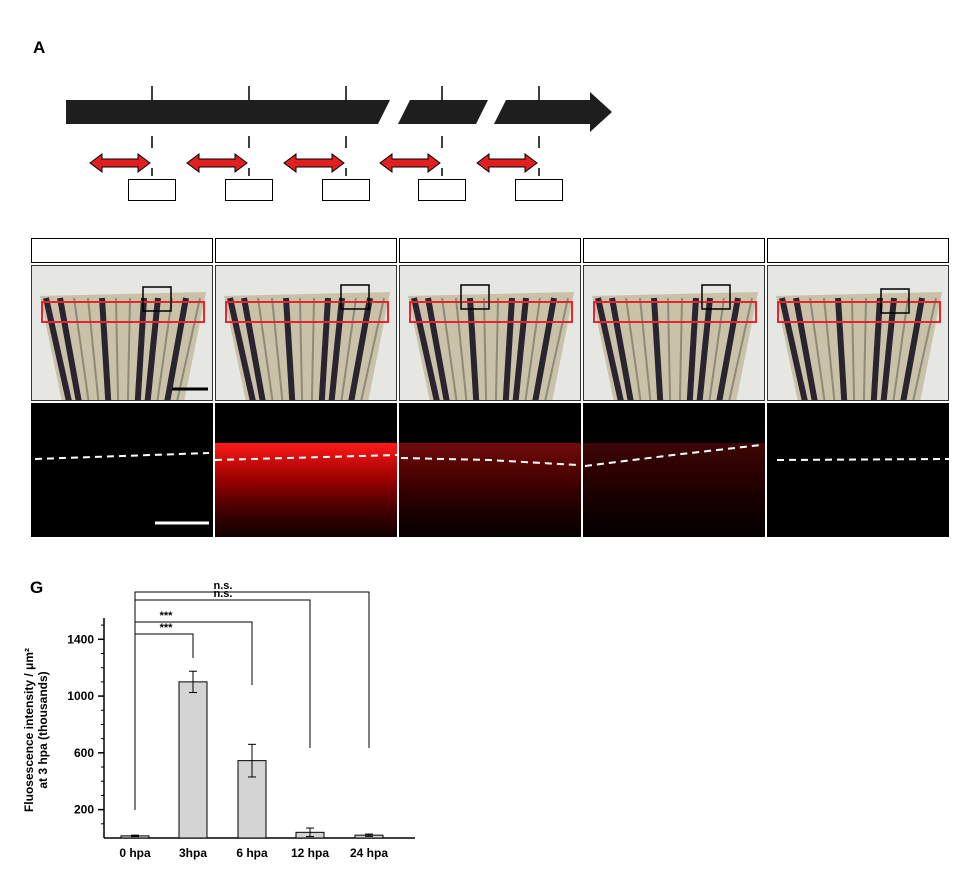 Image resolution: width=962 pixels, height=873 pixels. What do you see at coordinates (80, 639) in the screenshot?
I see `y-tick-label: 1400` at bounding box center [80, 639].